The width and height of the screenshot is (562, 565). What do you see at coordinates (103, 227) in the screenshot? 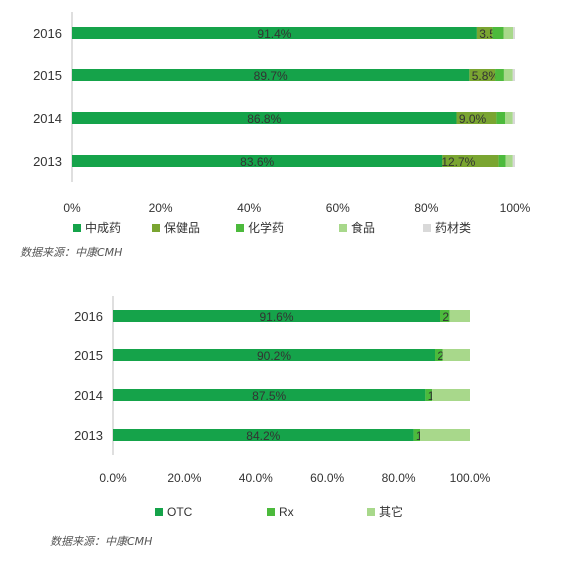
I see `legend-label: 中成药` at bounding box center [103, 227].